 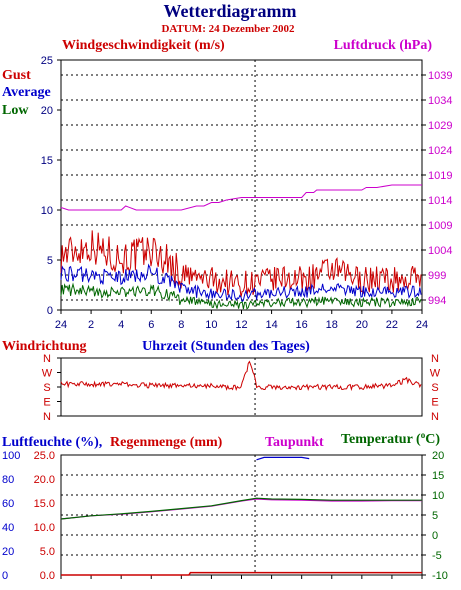 What do you see at coordinates (440, 101) in the screenshot?
I see `y2-tick-label: 1034` at bounding box center [440, 101].